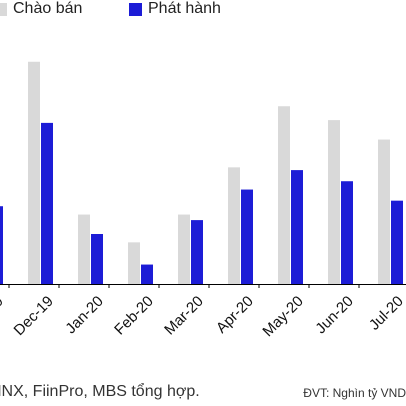  I want to click on legend-swatch-phat-hanh, so click(135, 9).